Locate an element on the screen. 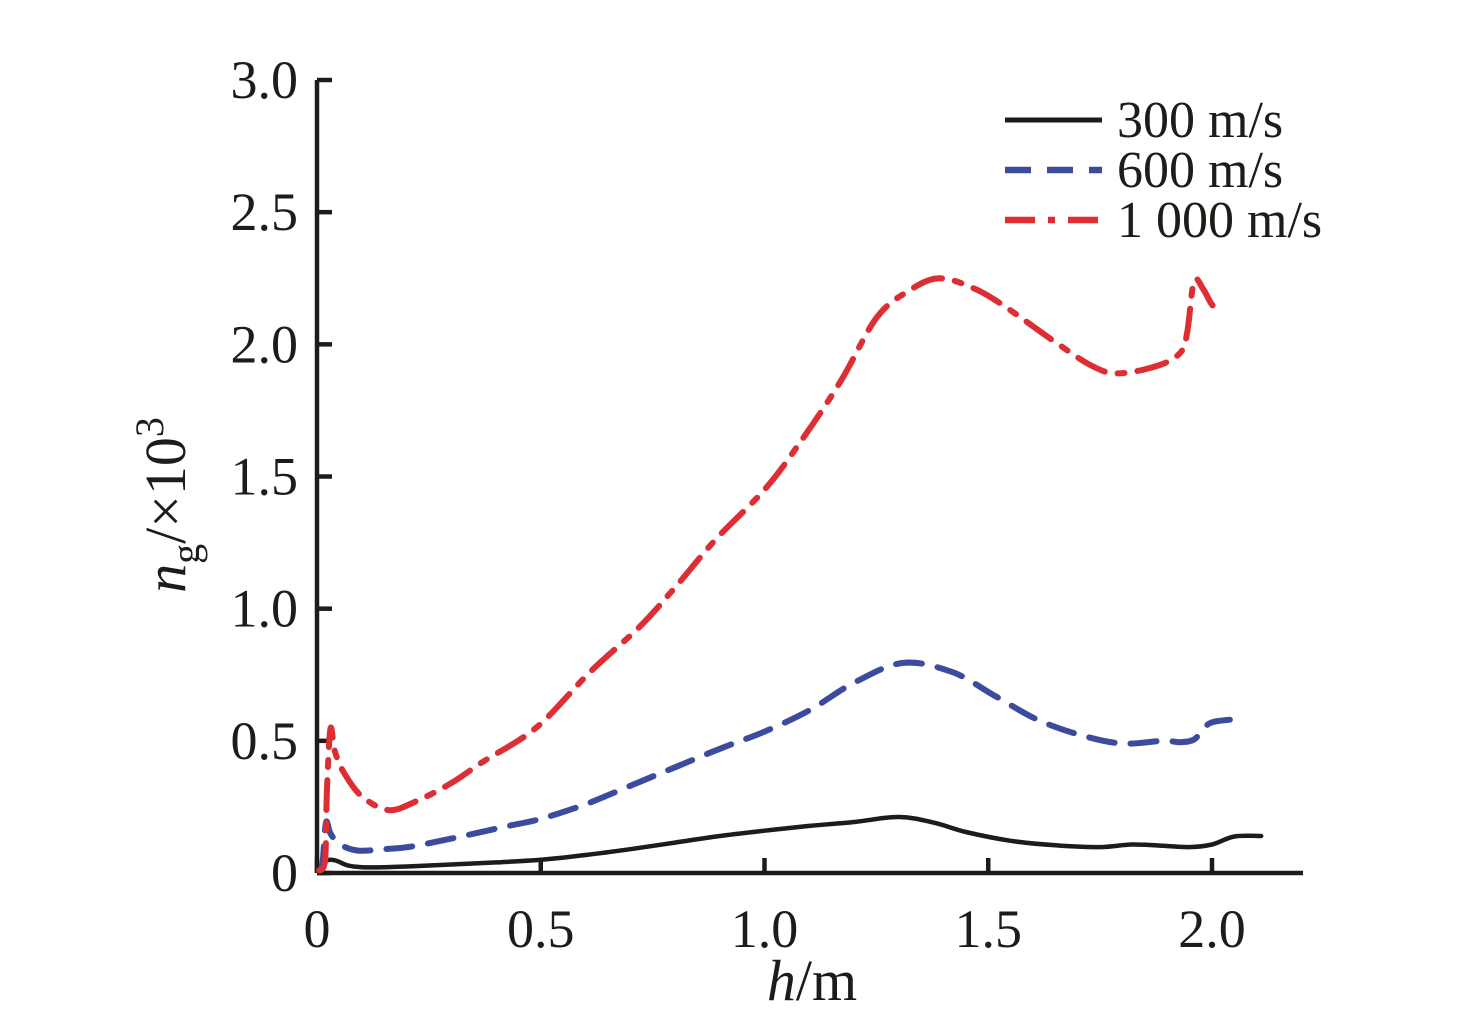  y-tick-label: 0 is located at coordinates (284, 873).